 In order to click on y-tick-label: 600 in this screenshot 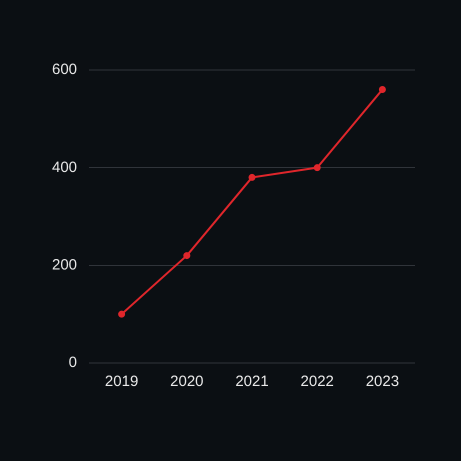, I will do `click(65, 69)`.